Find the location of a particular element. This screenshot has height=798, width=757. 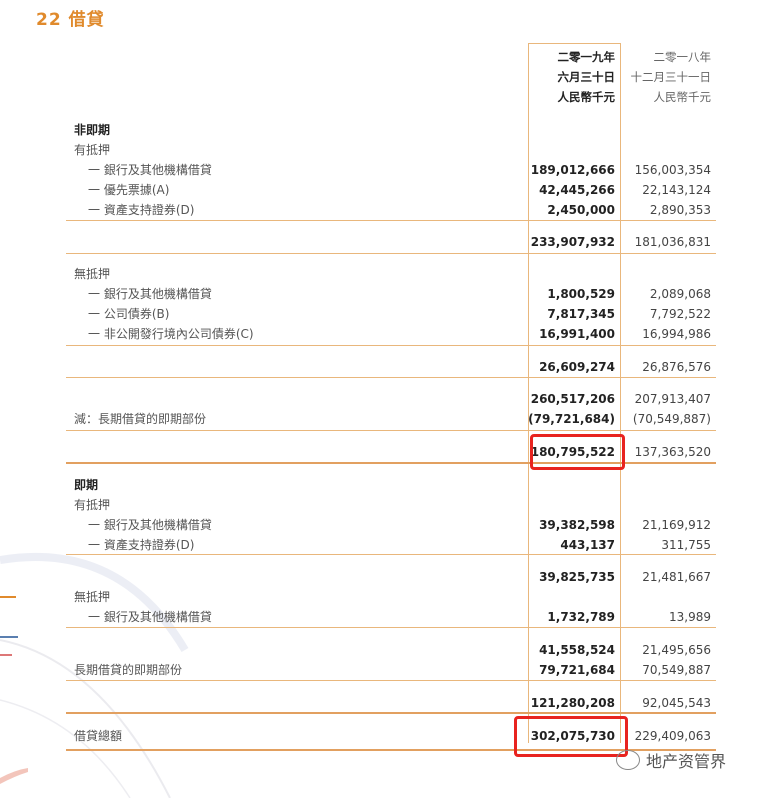

table-row: 一 銀行及其他機構借貸 1,732,789 13,989 is located at coordinates (391, 617).